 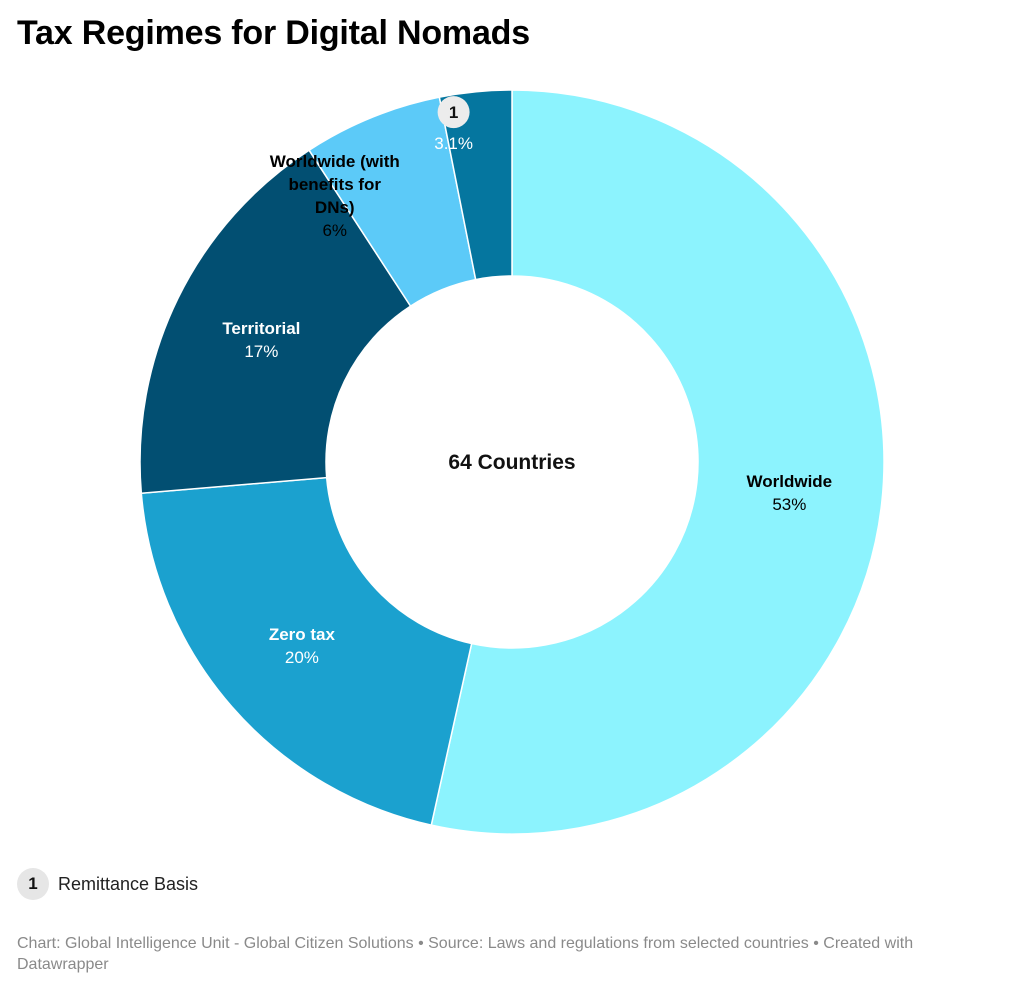 What do you see at coordinates (128, 883) in the screenshot?
I see `note-text: Remittance Basis` at bounding box center [128, 883].